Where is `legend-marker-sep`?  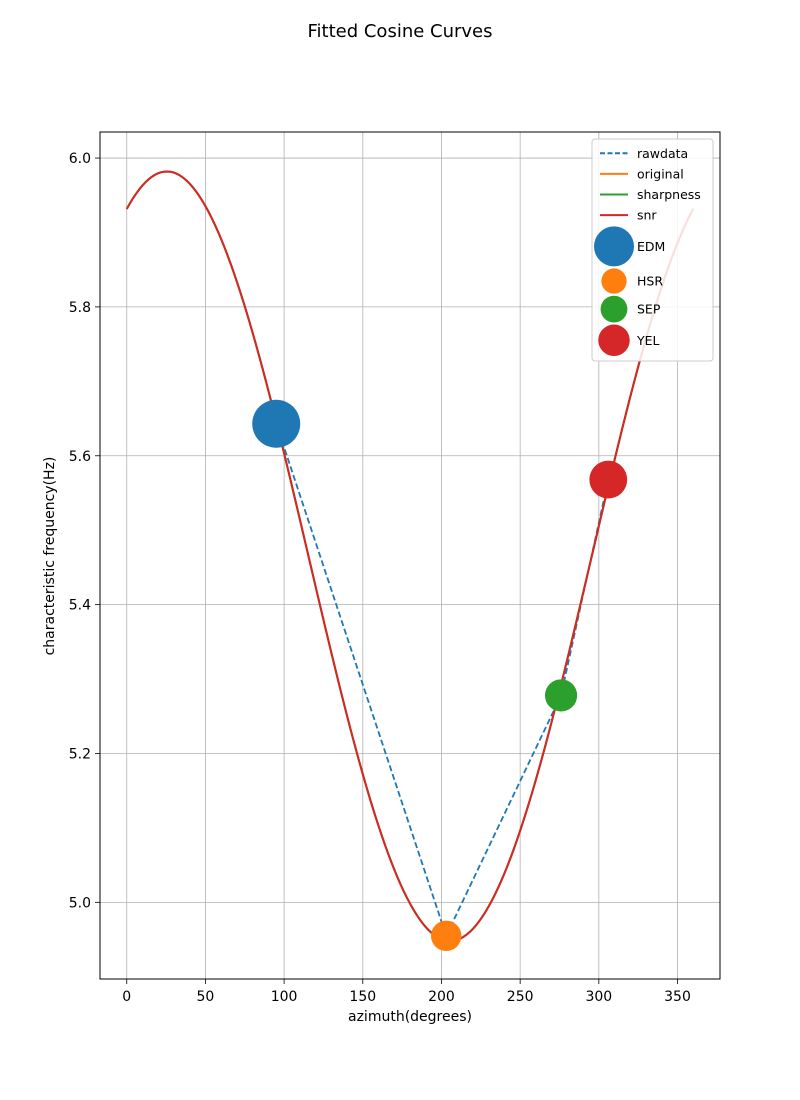
legend-marker-sep is located at coordinates (614, 309).